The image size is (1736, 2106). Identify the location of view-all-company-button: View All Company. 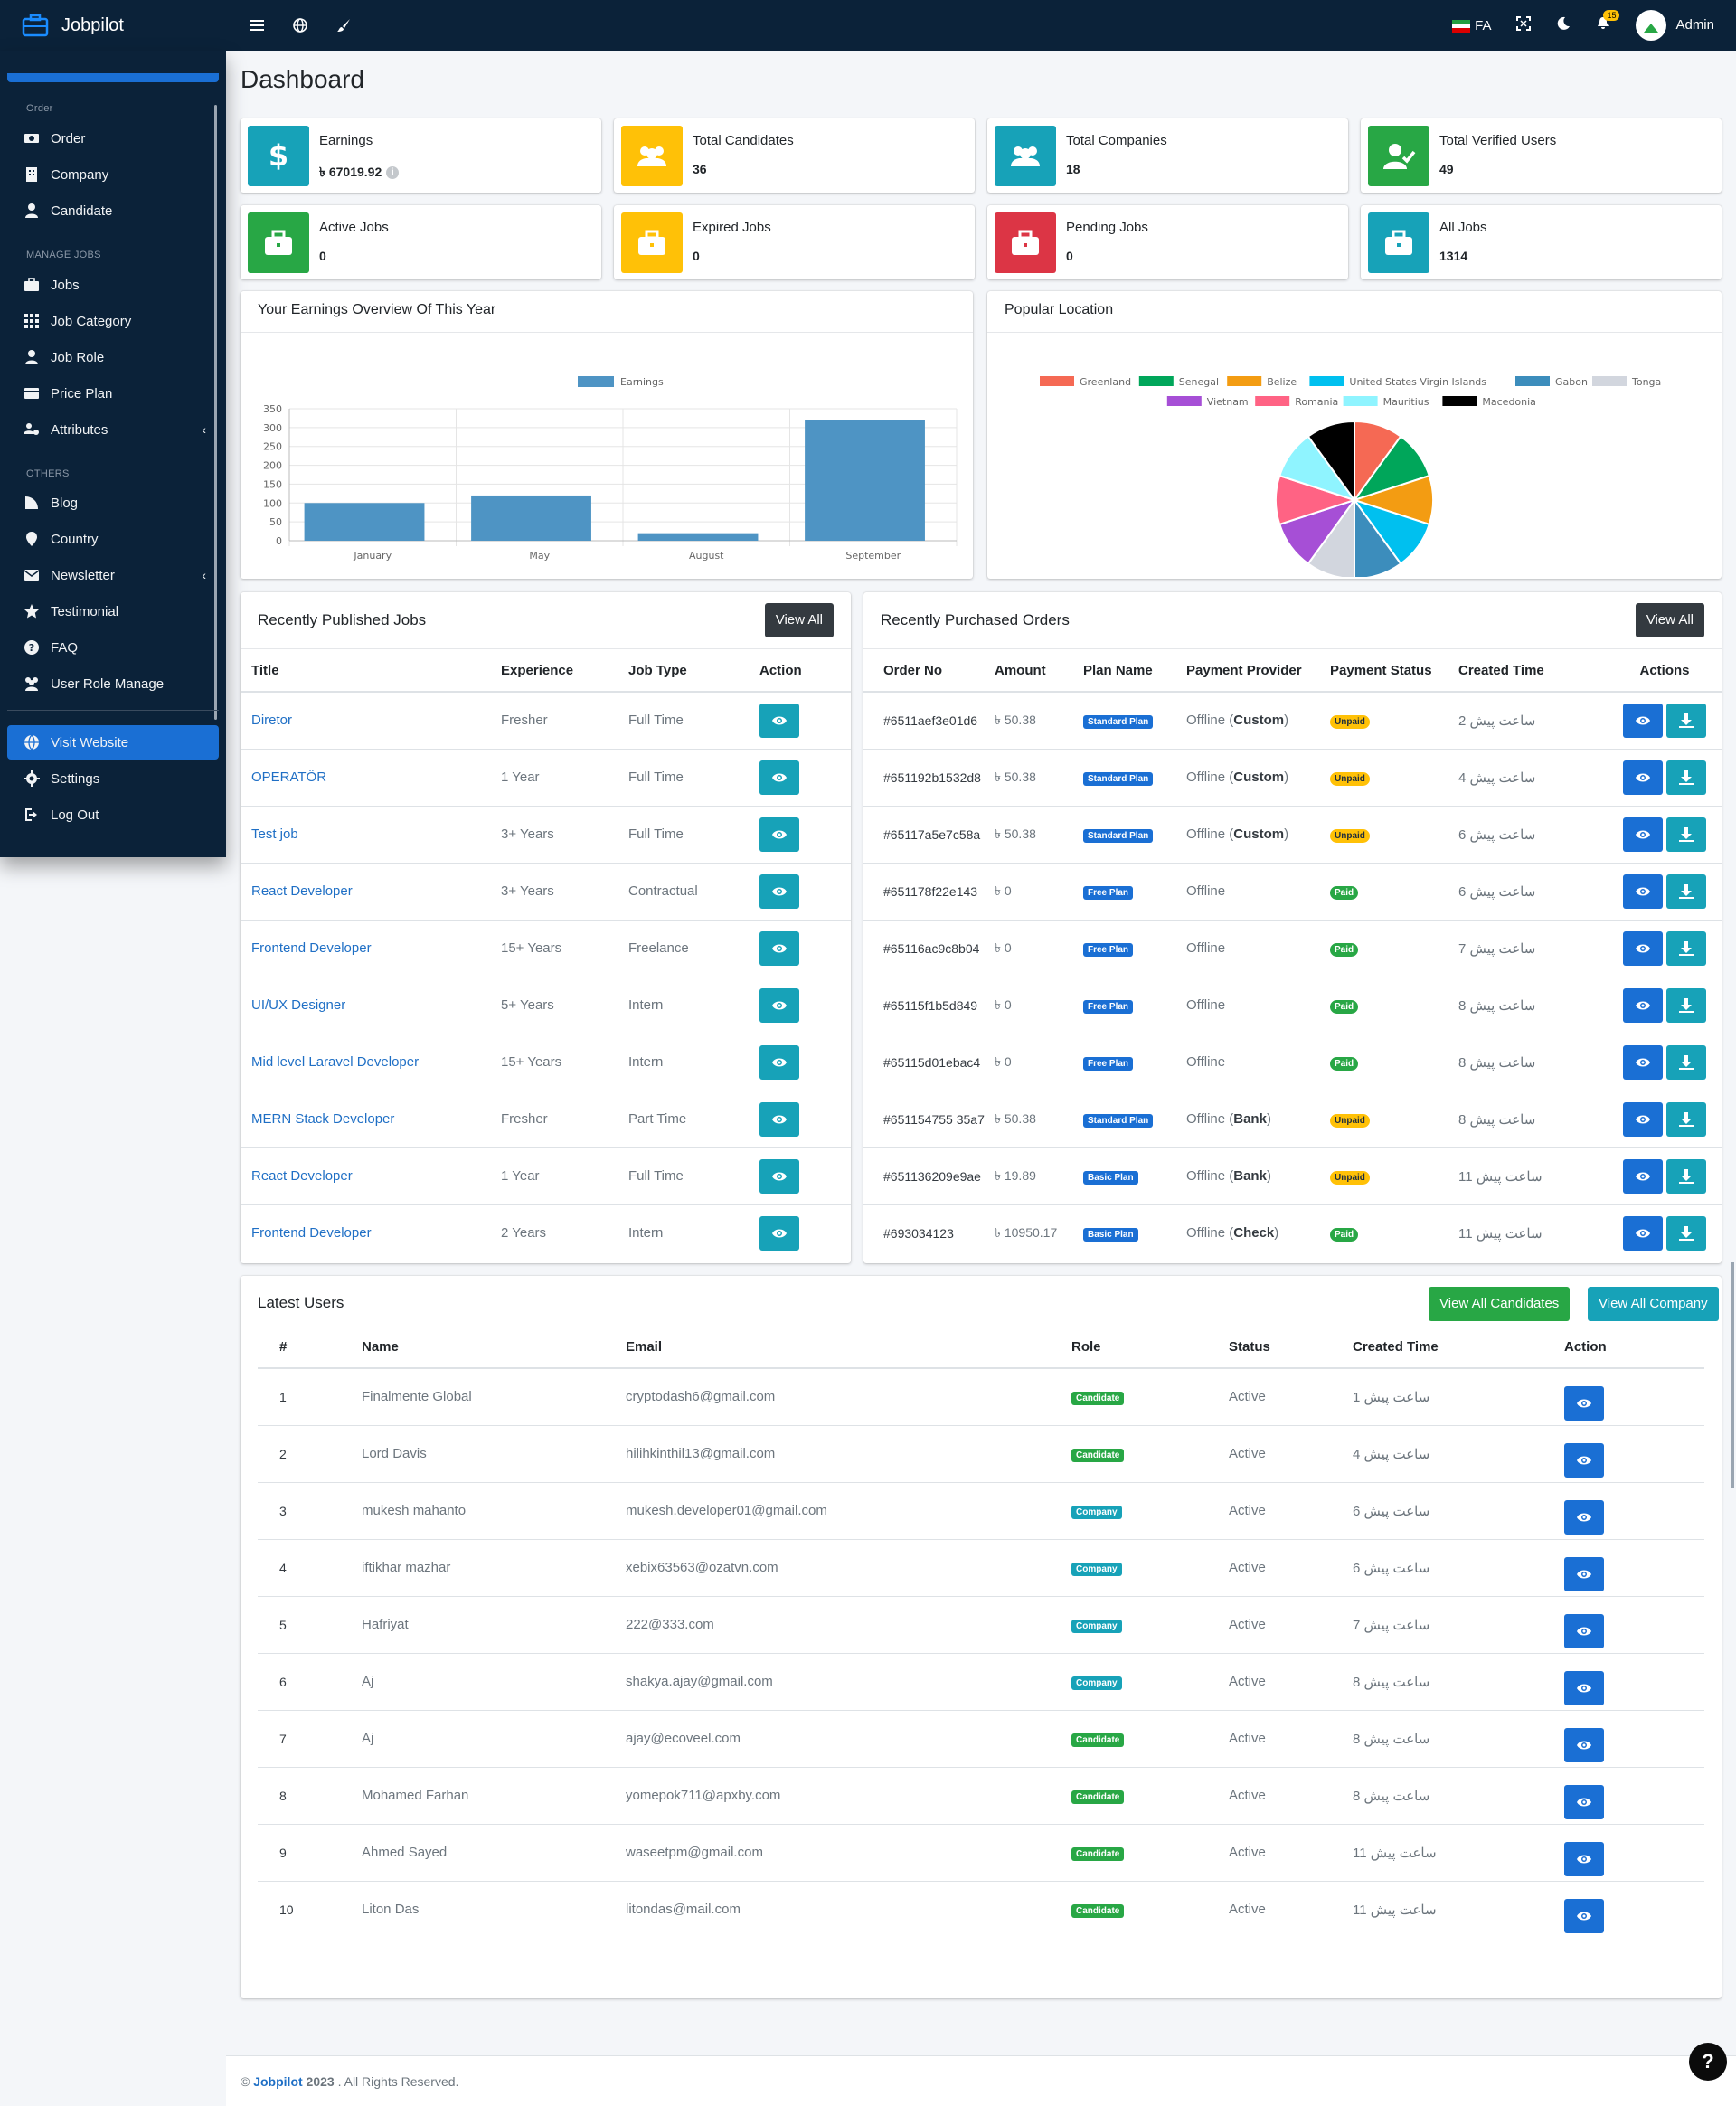
(1653, 1304).